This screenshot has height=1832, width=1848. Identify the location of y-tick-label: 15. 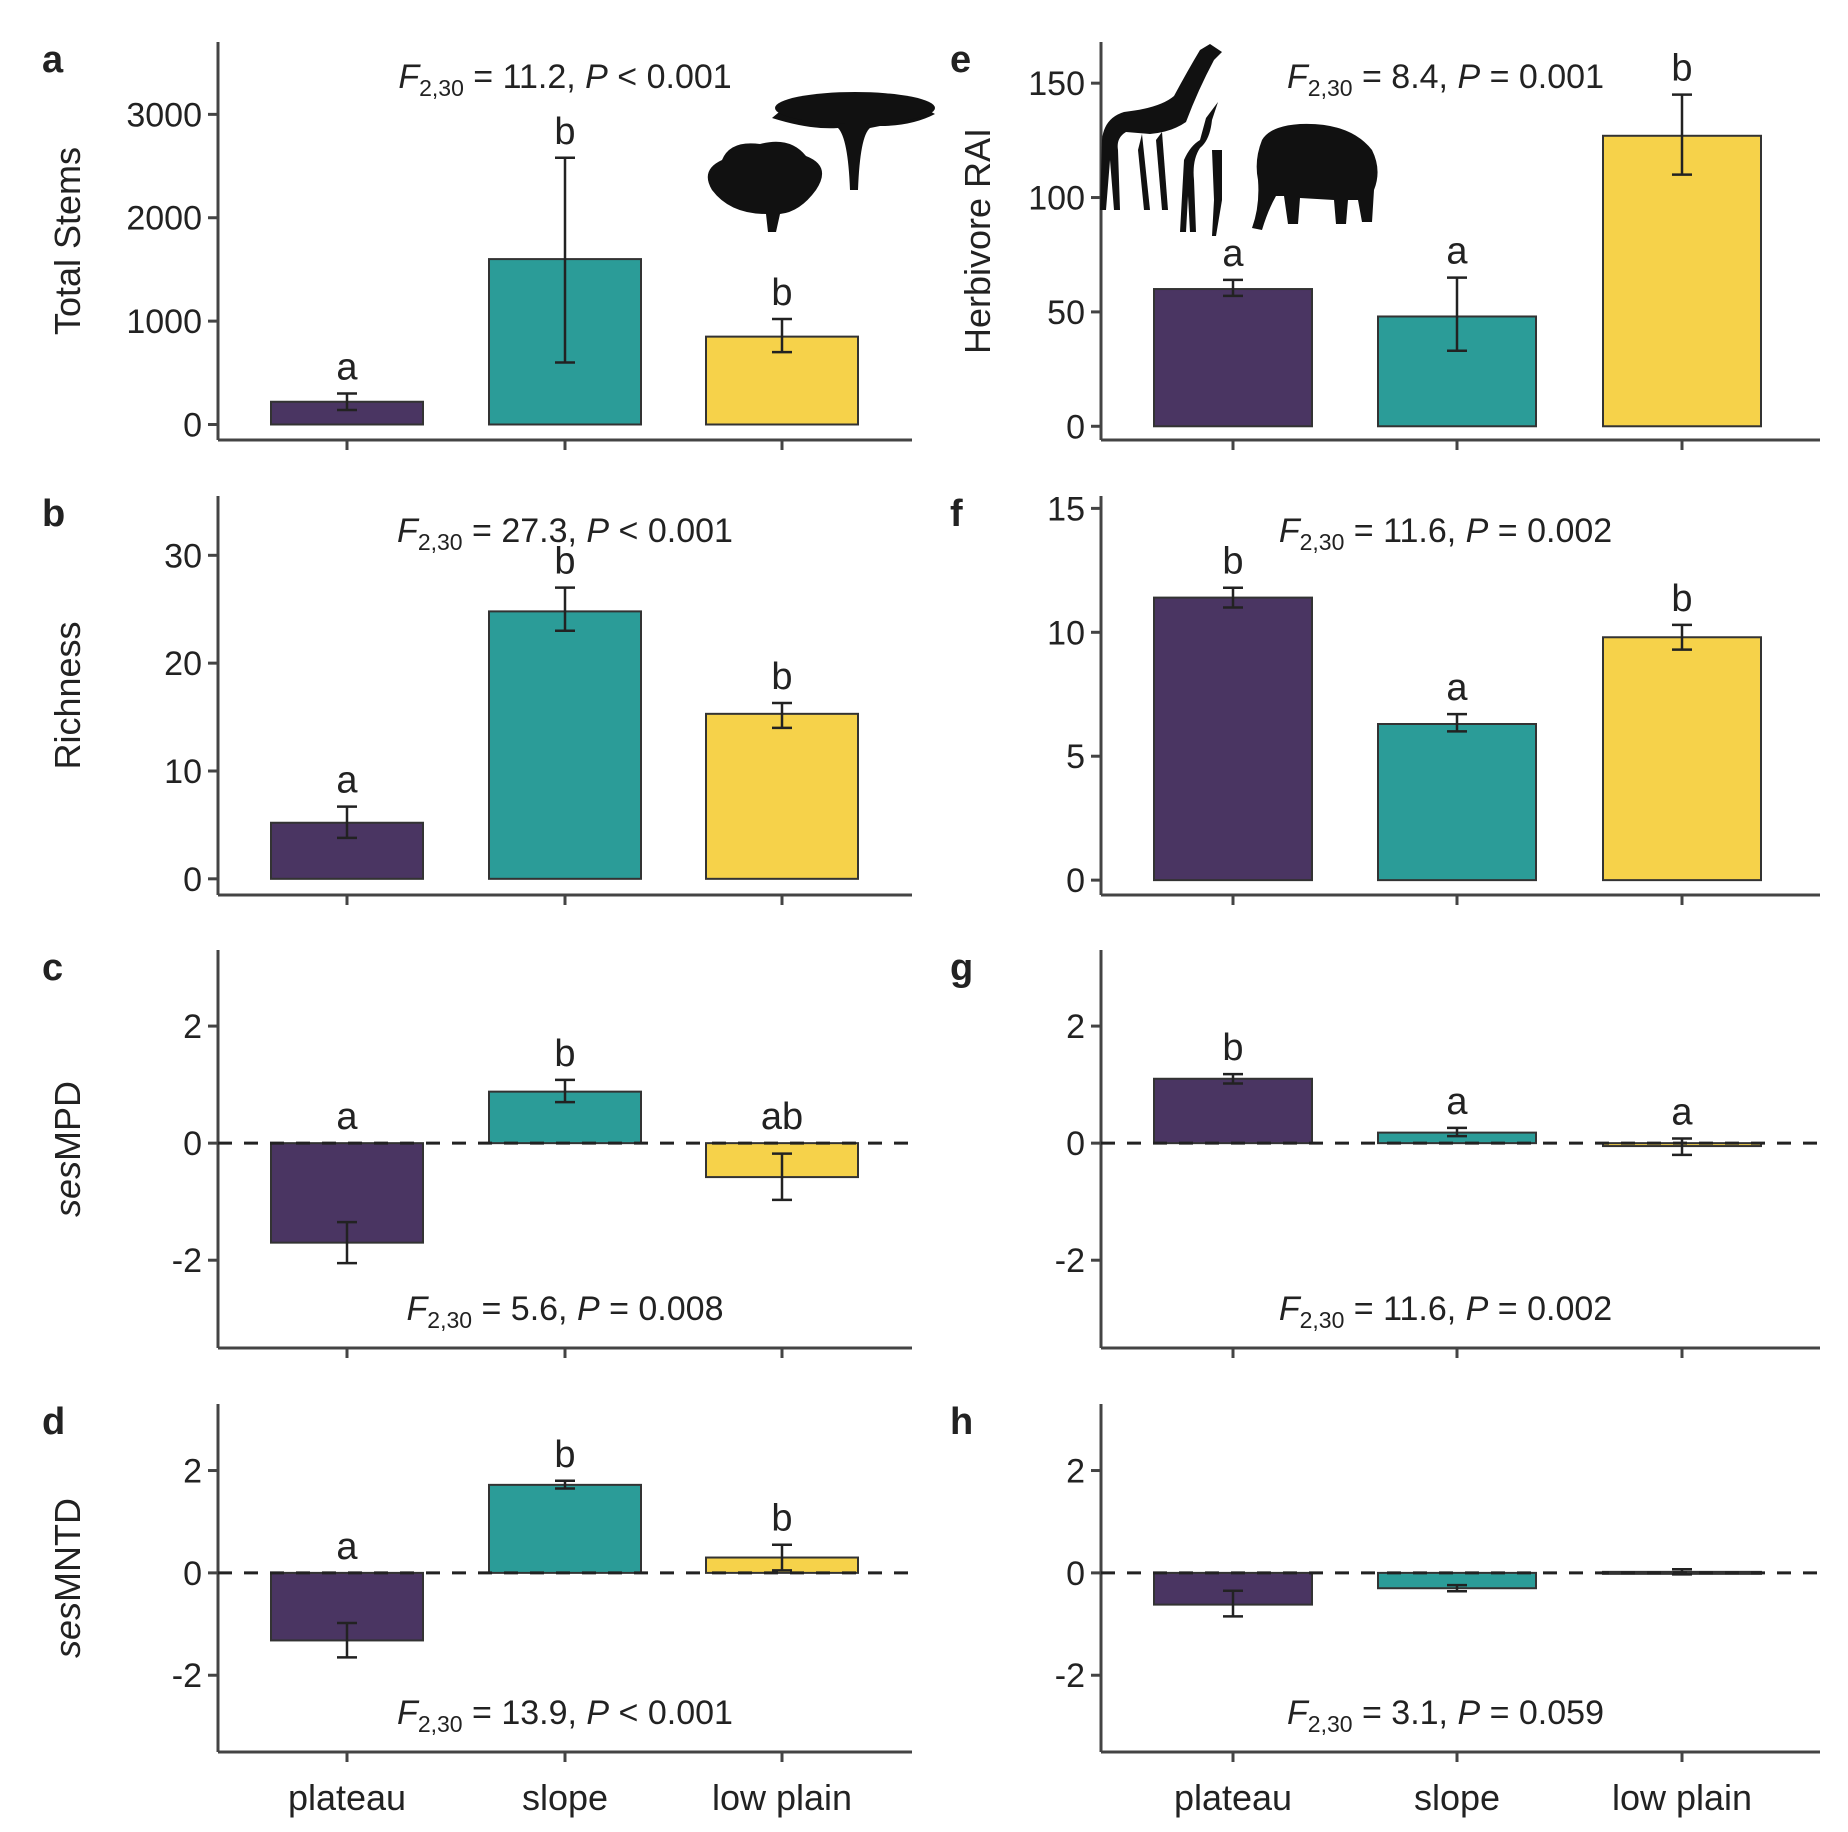
(1066, 509).